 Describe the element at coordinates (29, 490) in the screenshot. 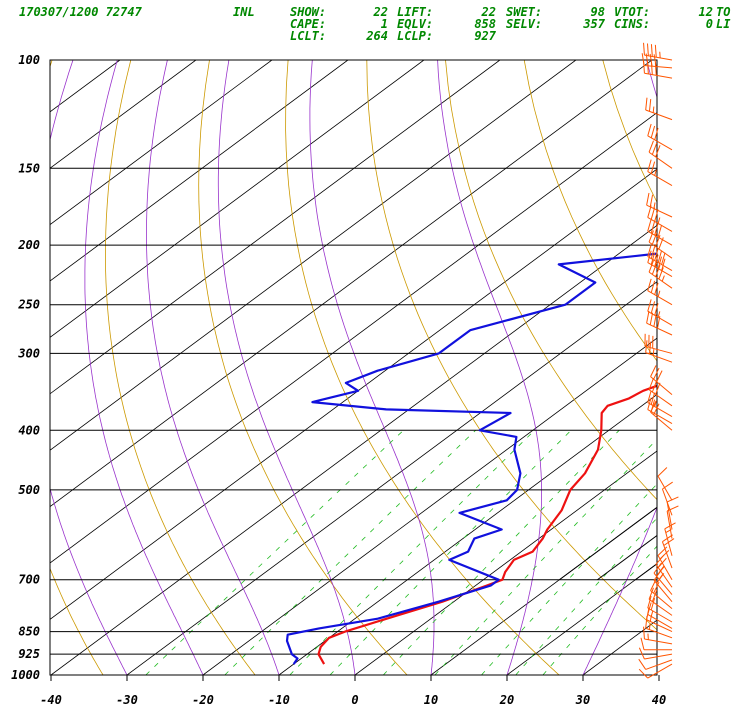

I see `pressure-tick-label: 500` at that location.